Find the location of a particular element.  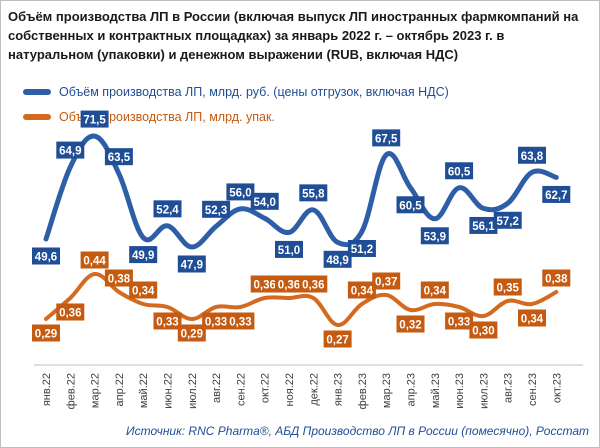

x-tick-label: сен.23 is located at coordinates (533, 389).